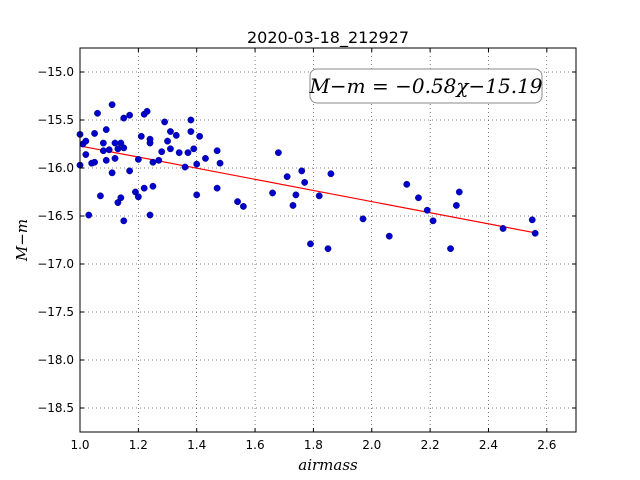  I want to click on x-tick-label: 2.4, so click(488, 445).